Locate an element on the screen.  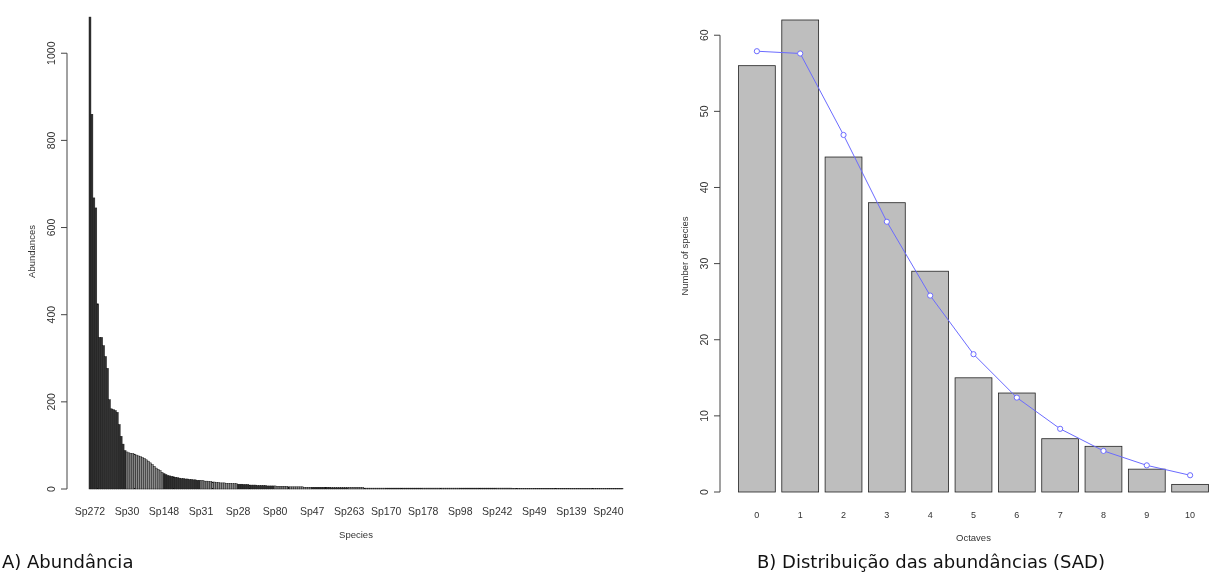
y-tick-label: 40 is located at coordinates (704, 187).